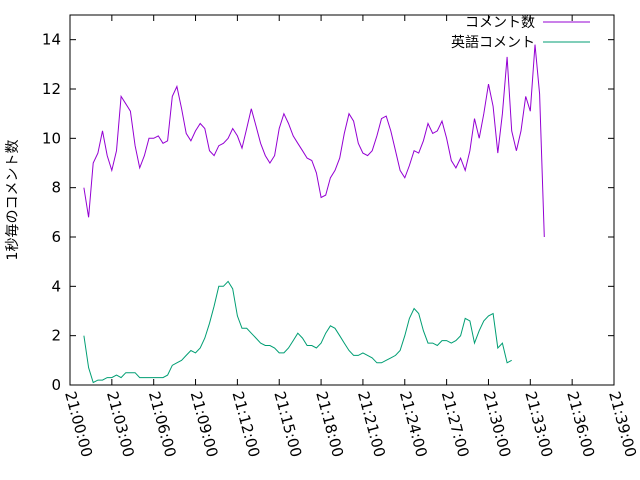 This screenshot has height=480, width=640. What do you see at coordinates (51, 89) in the screenshot?
I see `y-tick-label: 12` at bounding box center [51, 89].